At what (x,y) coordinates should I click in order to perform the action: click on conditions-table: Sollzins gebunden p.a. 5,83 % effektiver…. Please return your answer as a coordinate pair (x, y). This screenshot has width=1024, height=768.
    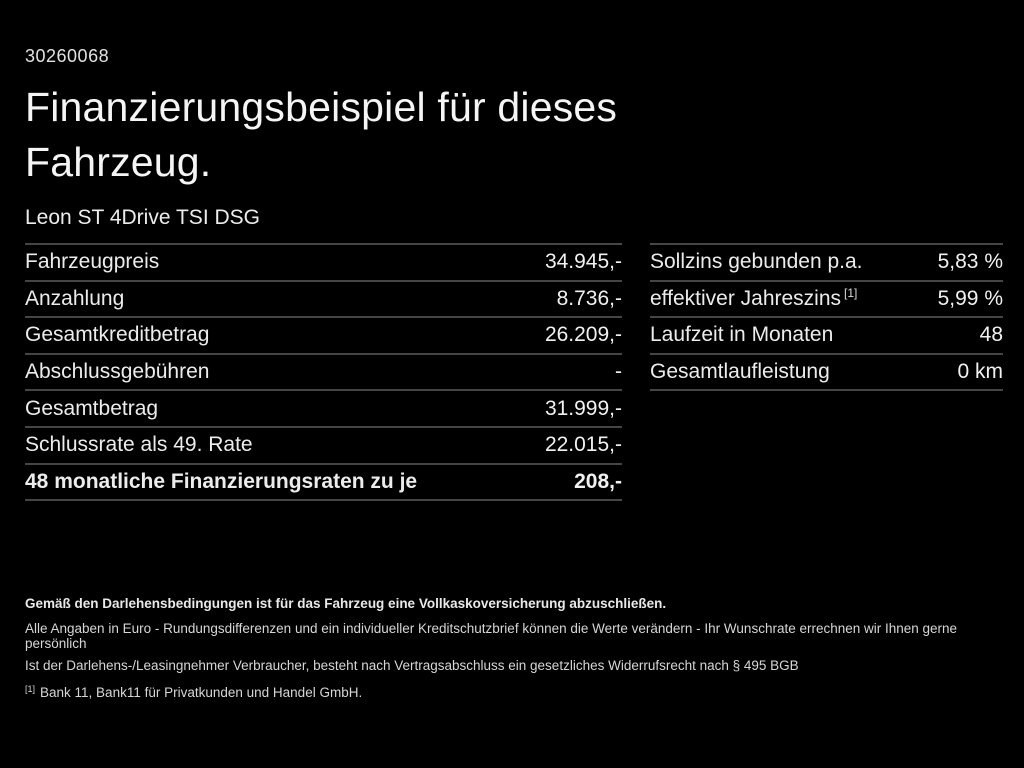
    Looking at the image, I should click on (826, 317).